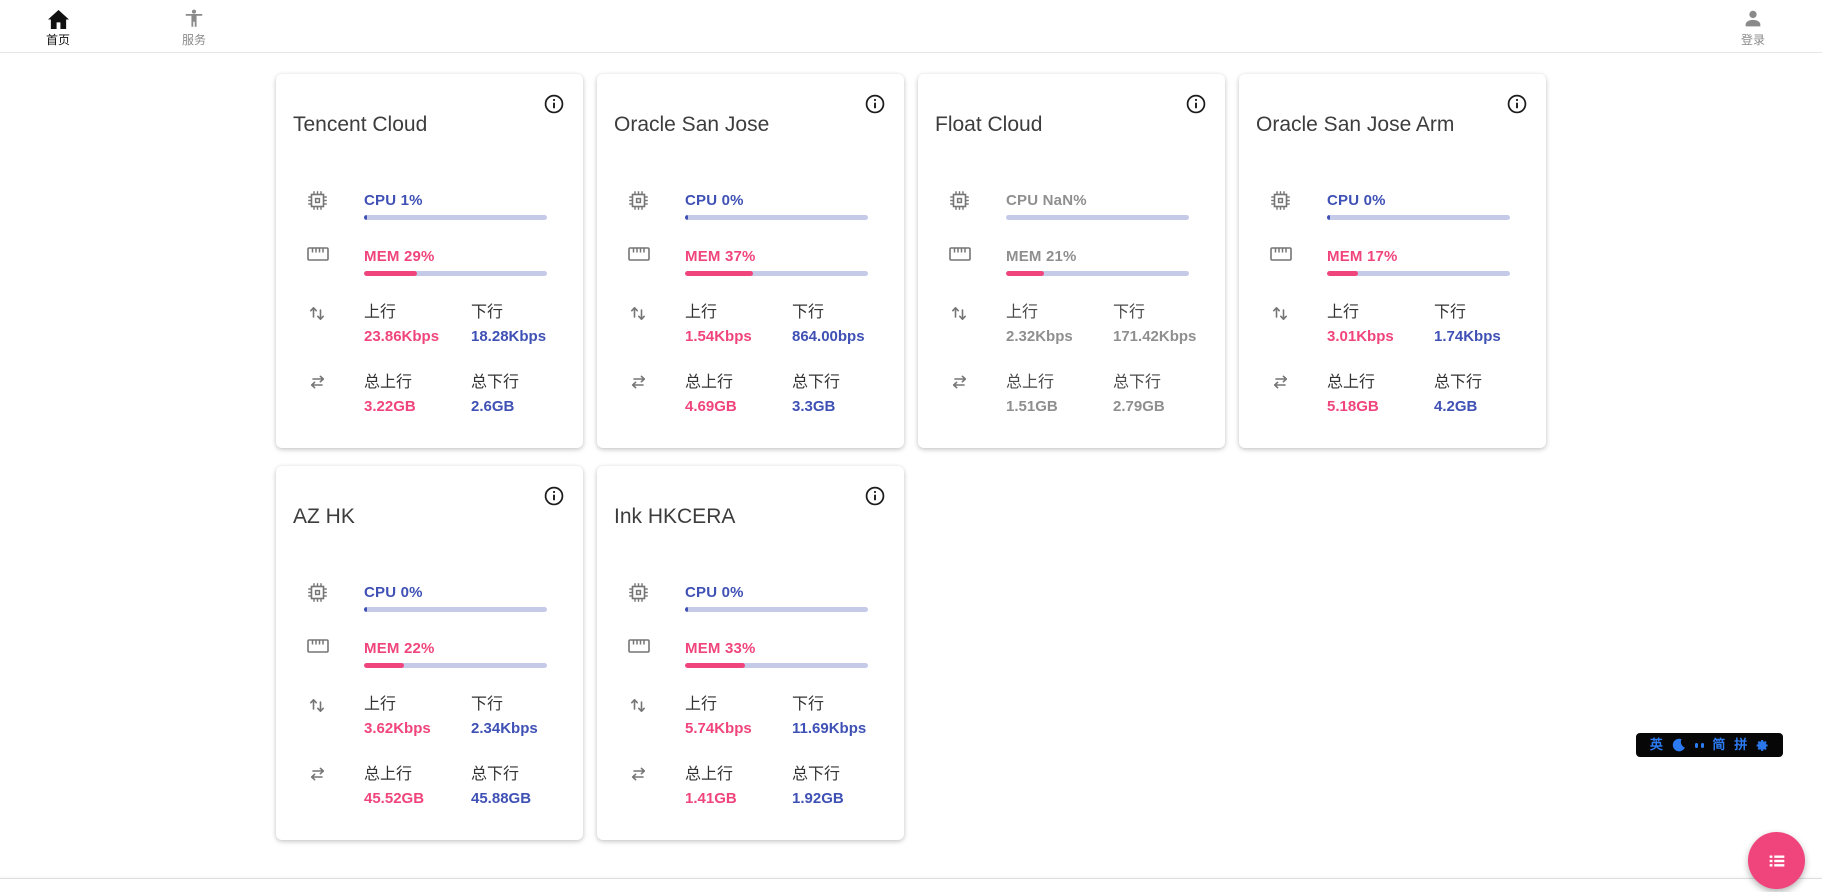  What do you see at coordinates (1709, 745) in the screenshot?
I see `input-method-bar: 英 简 拼` at bounding box center [1709, 745].